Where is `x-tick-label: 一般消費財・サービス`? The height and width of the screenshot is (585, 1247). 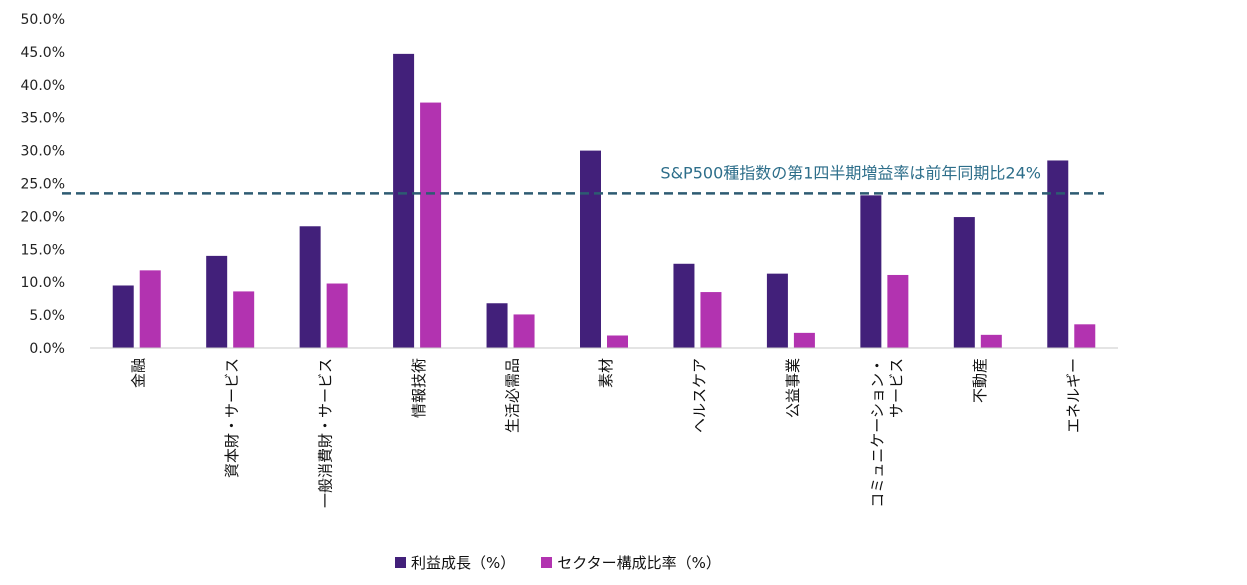
x-tick-label: 一般消費財・サービス is located at coordinates (326, 433).